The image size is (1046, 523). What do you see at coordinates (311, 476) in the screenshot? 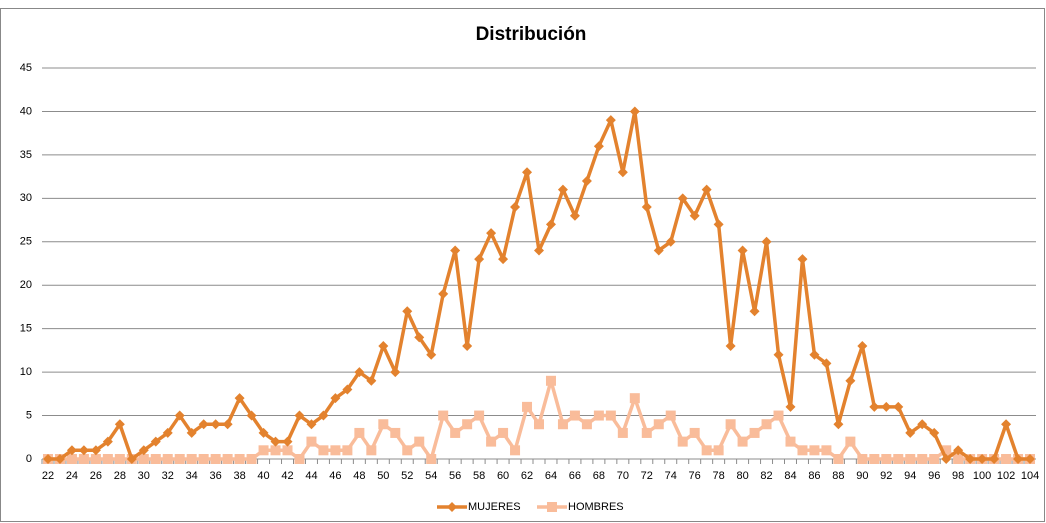
I see `x-tick-label: 44` at bounding box center [311, 476].